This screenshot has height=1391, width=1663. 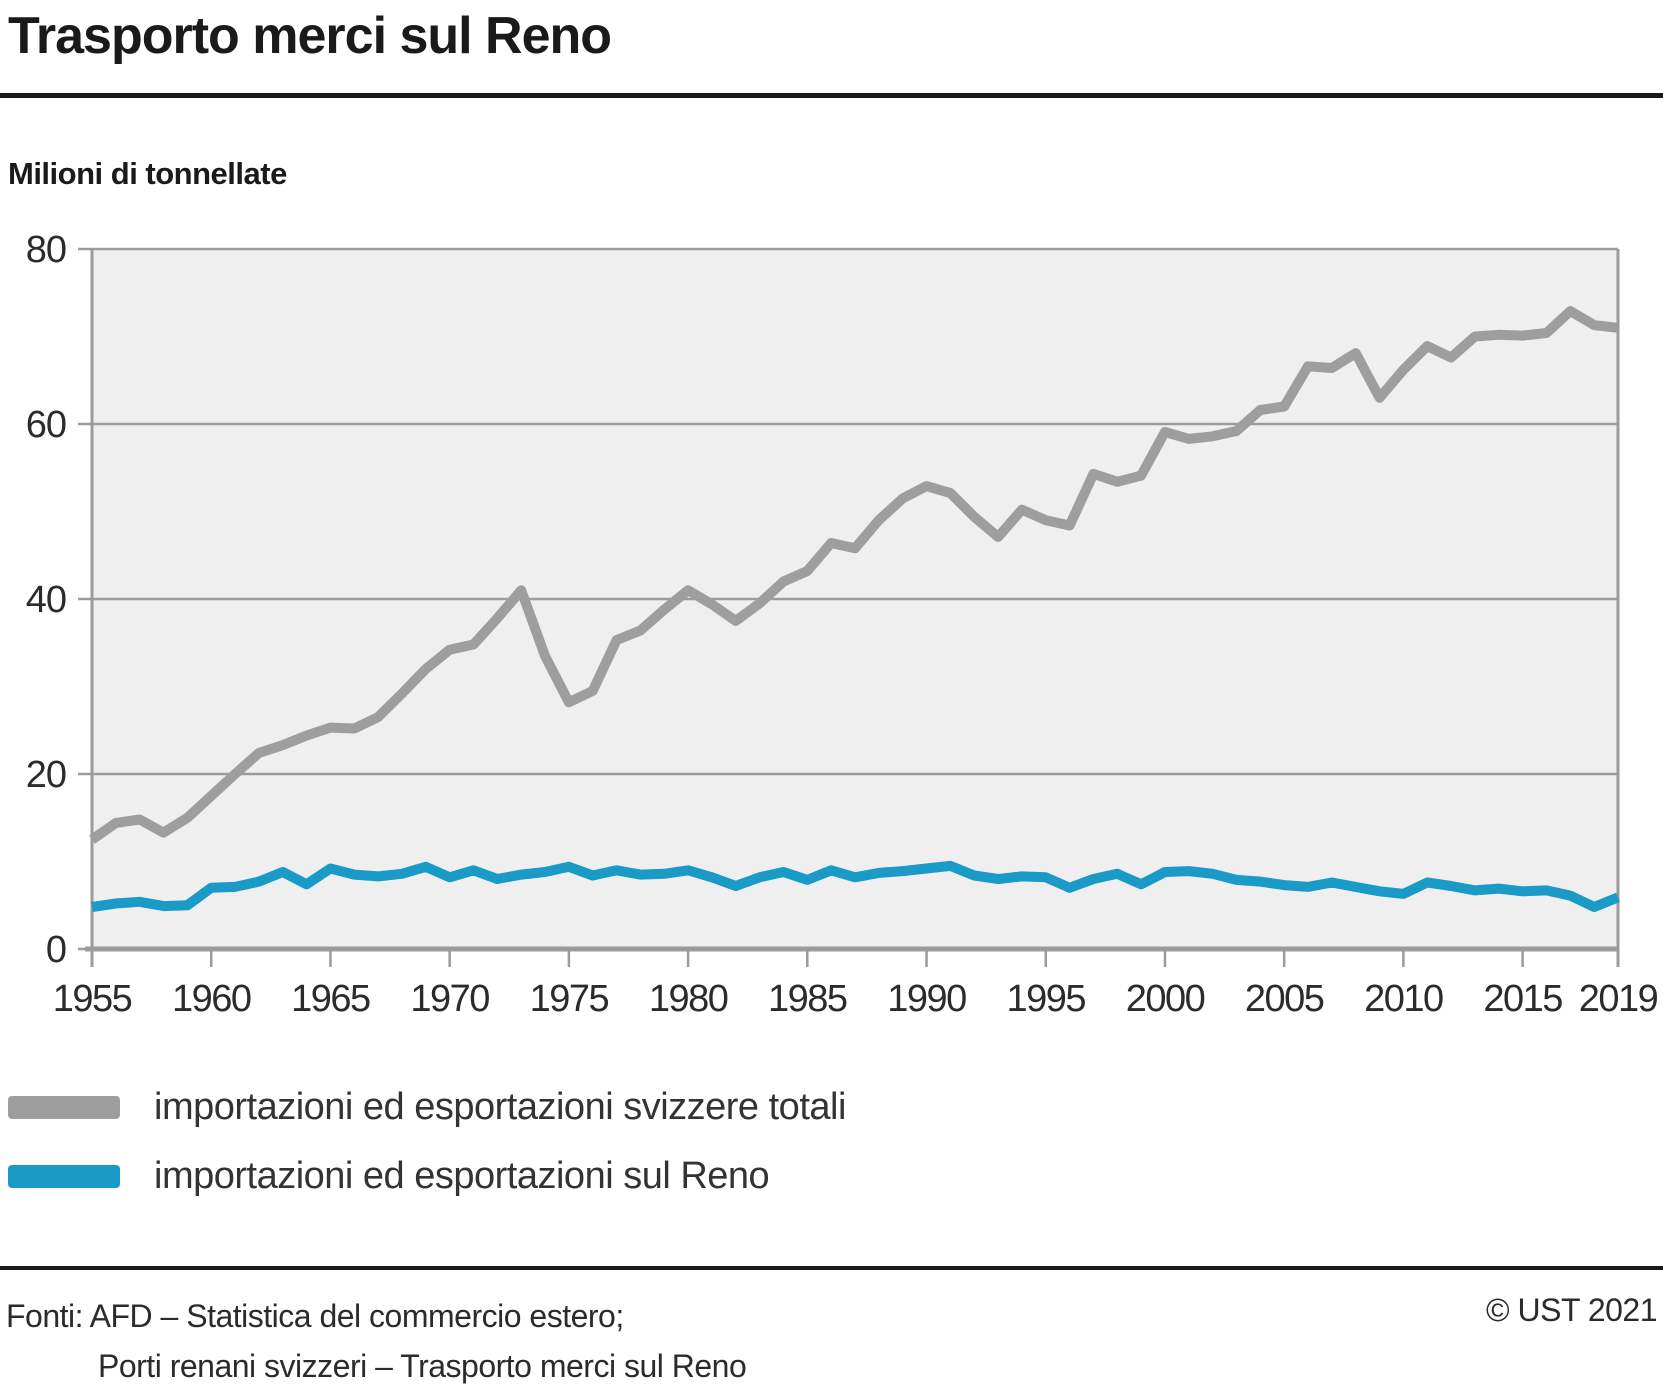 What do you see at coordinates (92, 999) in the screenshot?
I see `x-tick-label-1955: 1955` at bounding box center [92, 999].